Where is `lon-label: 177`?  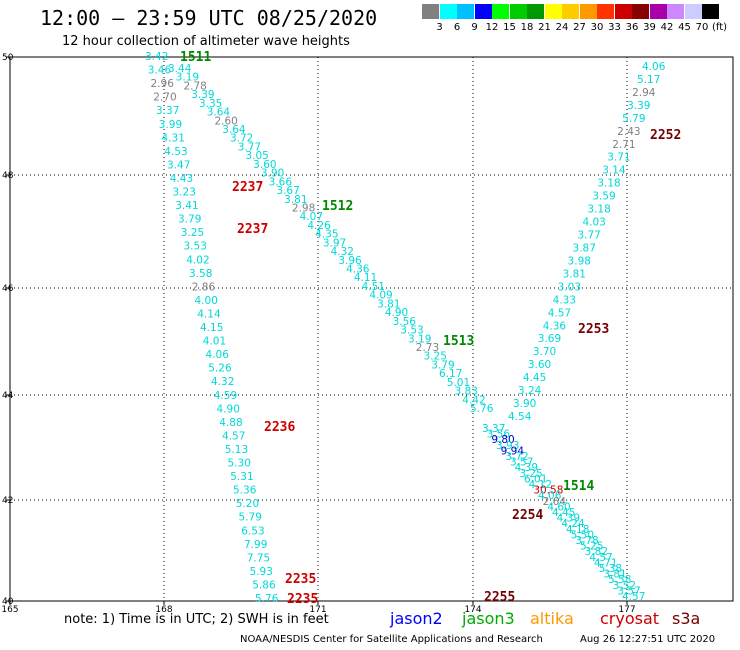
lon-label: 177 is located at coordinates (626, 610).